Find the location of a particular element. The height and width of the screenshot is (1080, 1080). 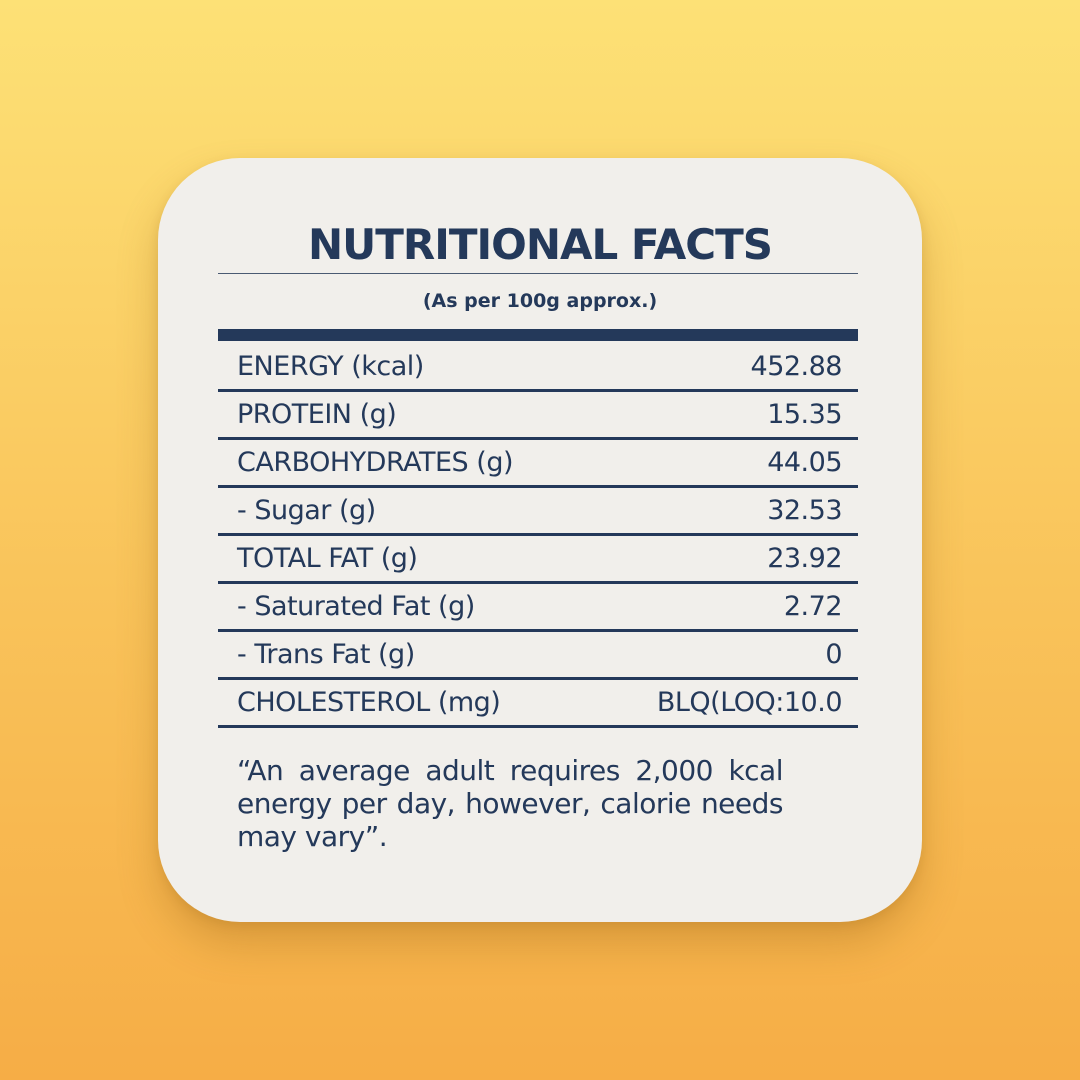

title-divider is located at coordinates (538, 273).